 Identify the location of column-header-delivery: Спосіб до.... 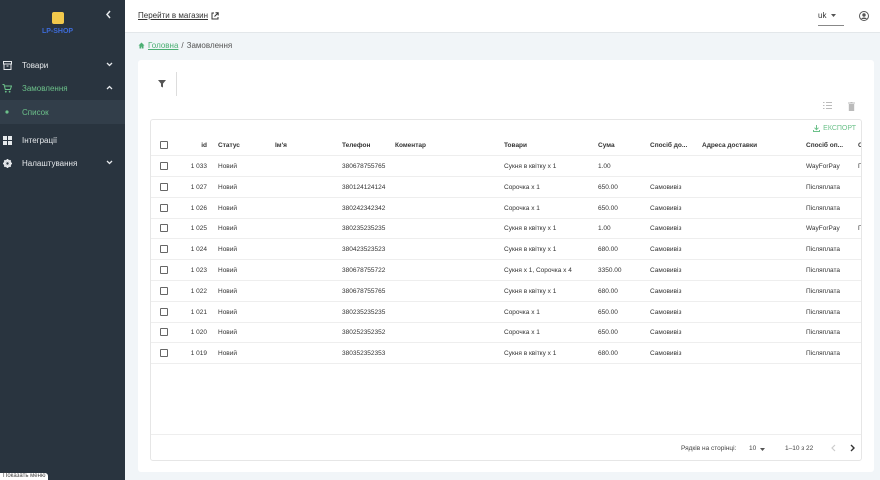
(669, 145).